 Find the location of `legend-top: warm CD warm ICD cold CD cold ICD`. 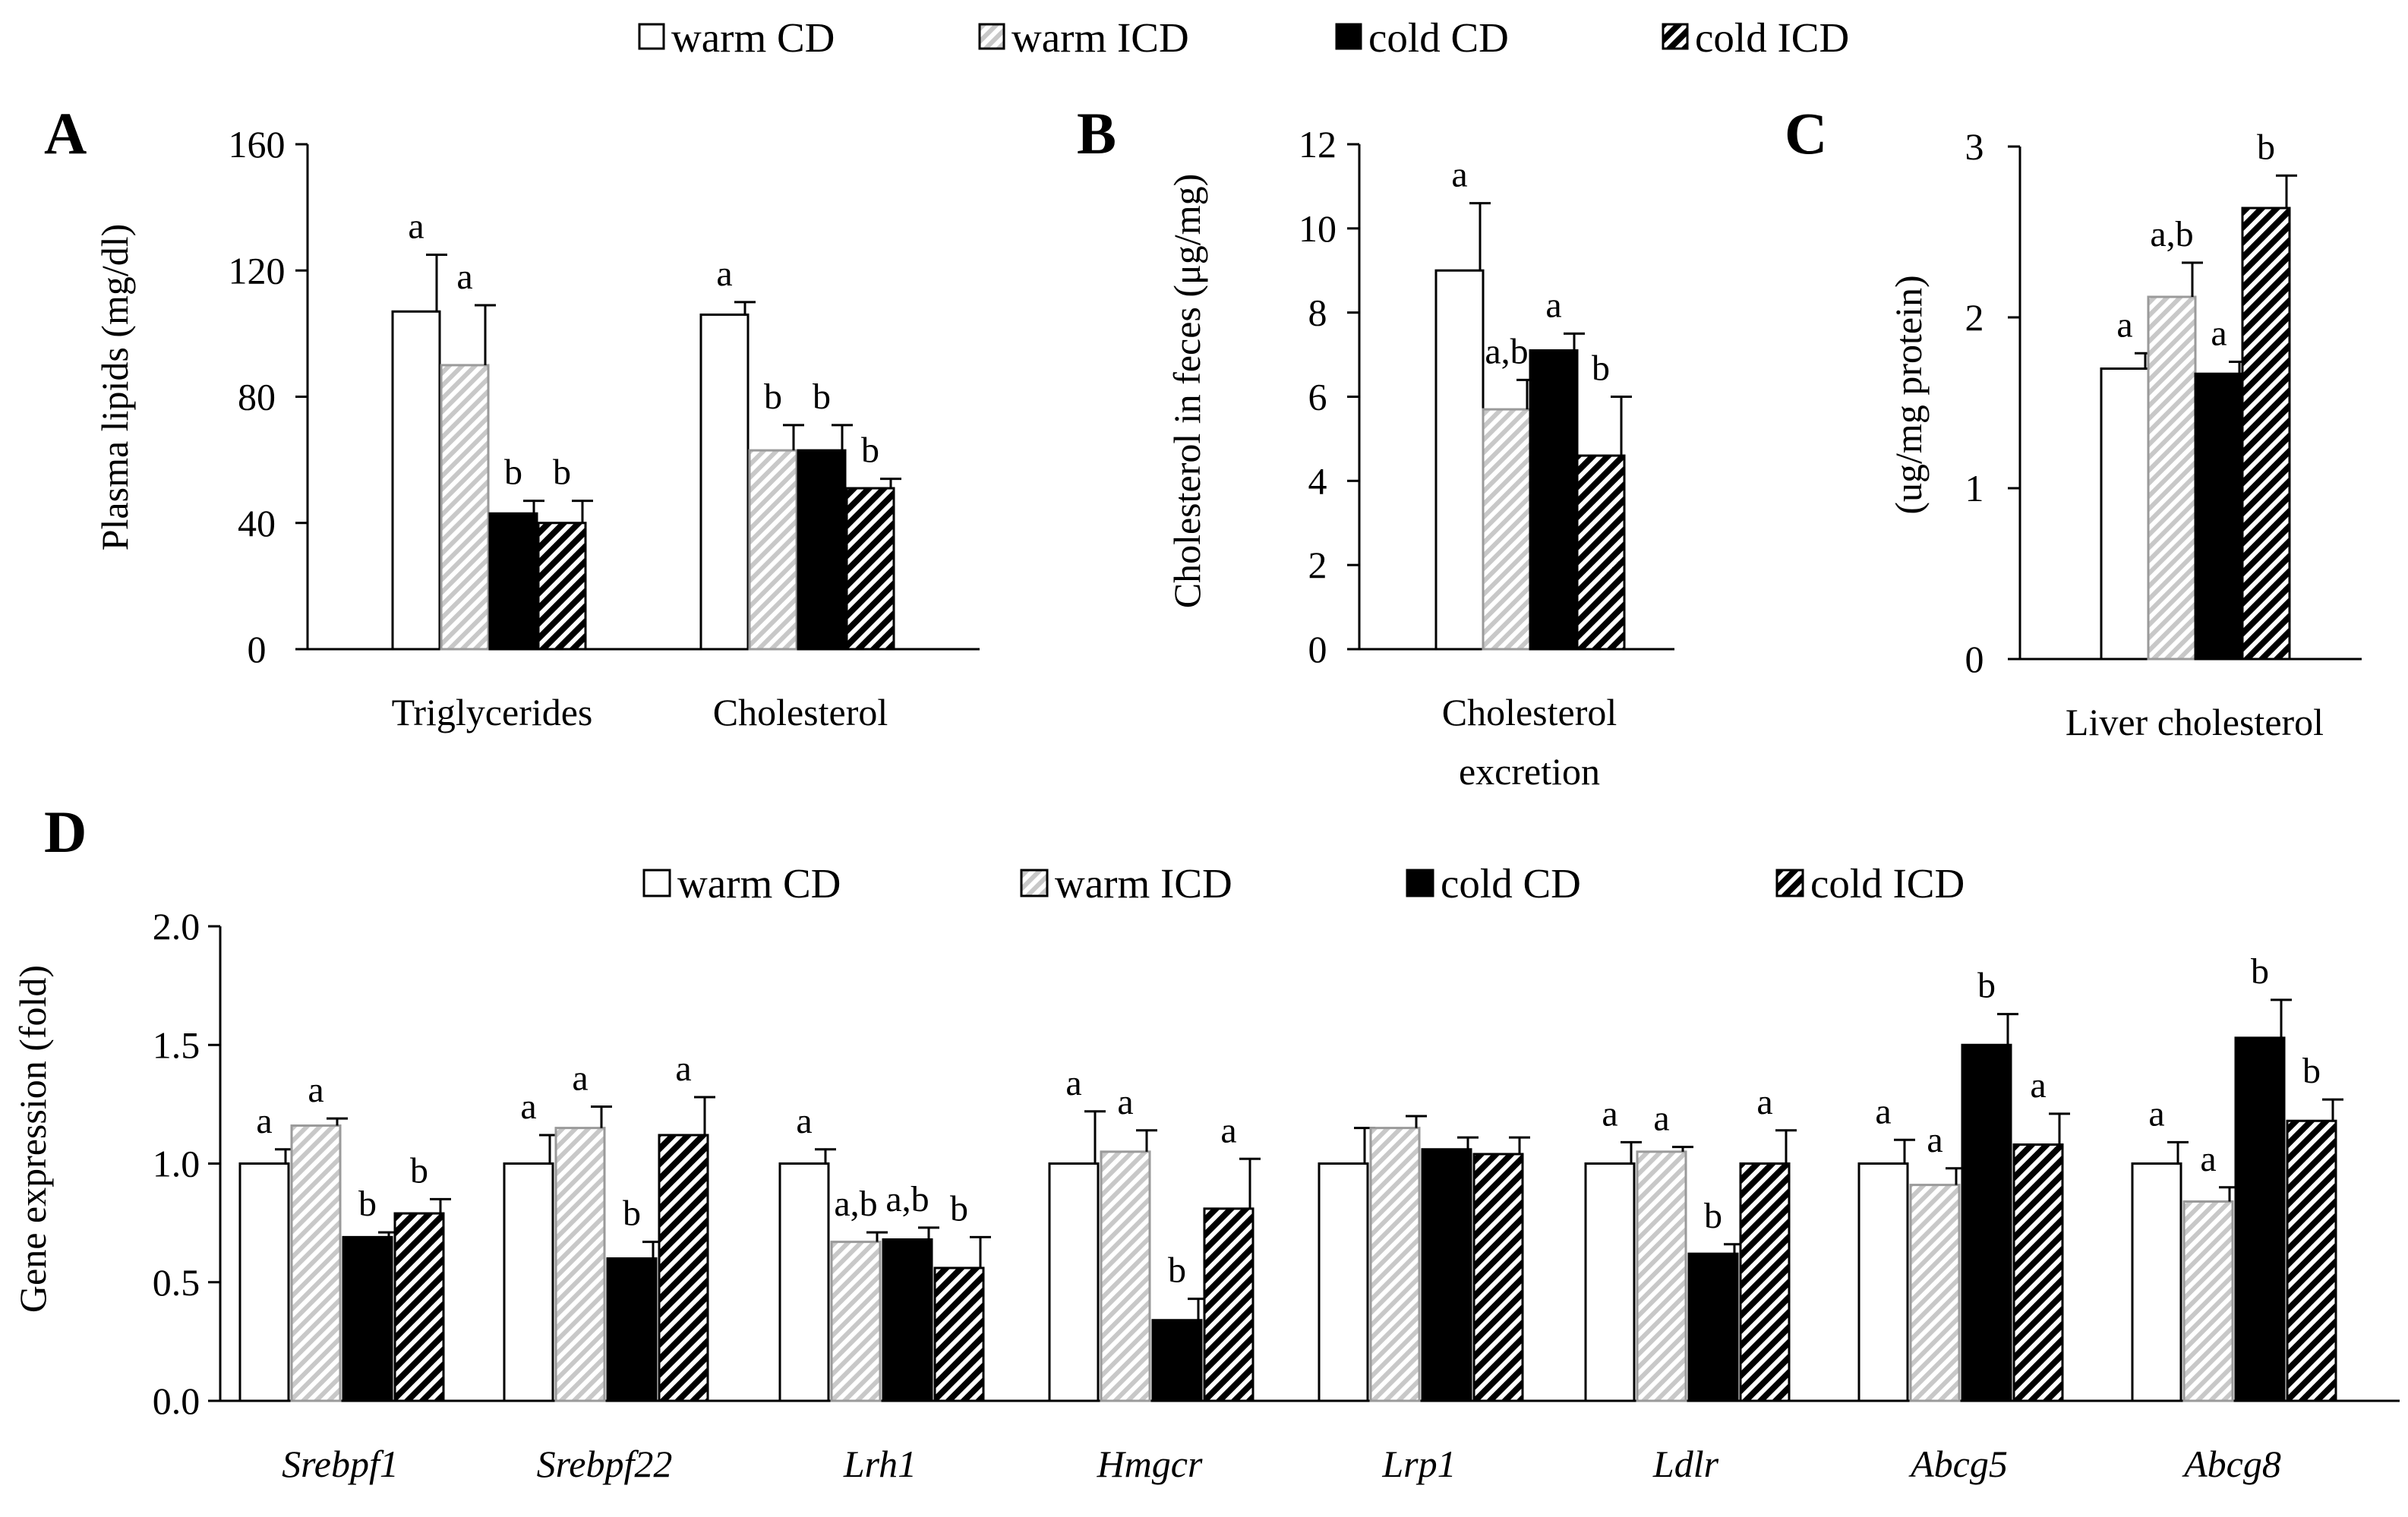

legend-top: warm CD warm ICD cold CD cold ICD is located at coordinates (1243, 37).